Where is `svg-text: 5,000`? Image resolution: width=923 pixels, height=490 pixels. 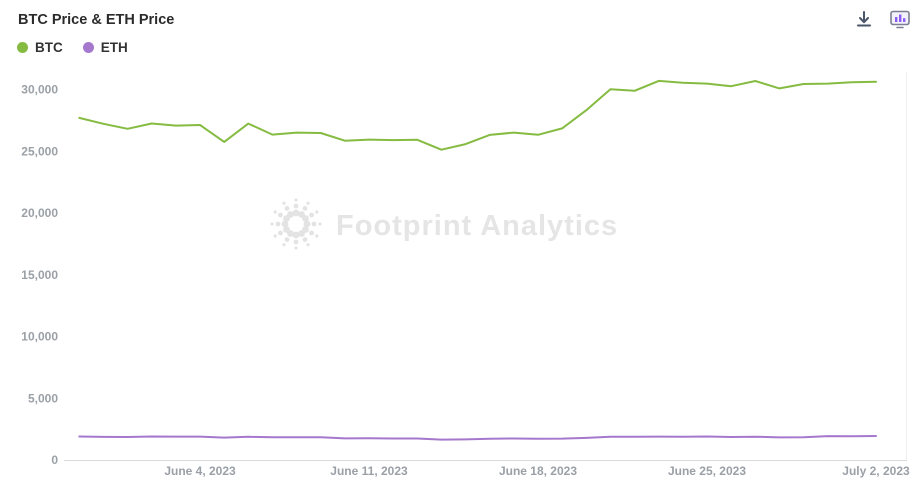 svg-text: 5,000 is located at coordinates (43, 398).